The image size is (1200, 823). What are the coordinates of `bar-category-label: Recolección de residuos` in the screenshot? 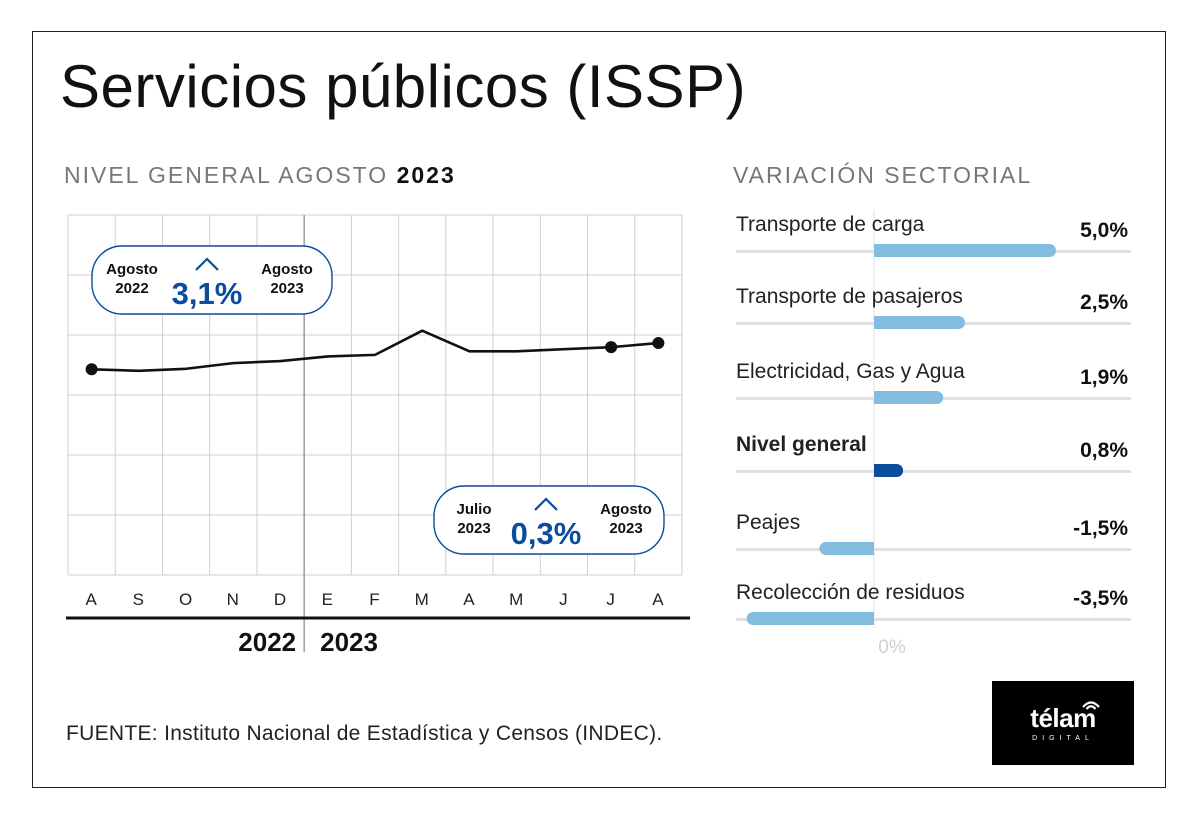 It's located at (850, 592).